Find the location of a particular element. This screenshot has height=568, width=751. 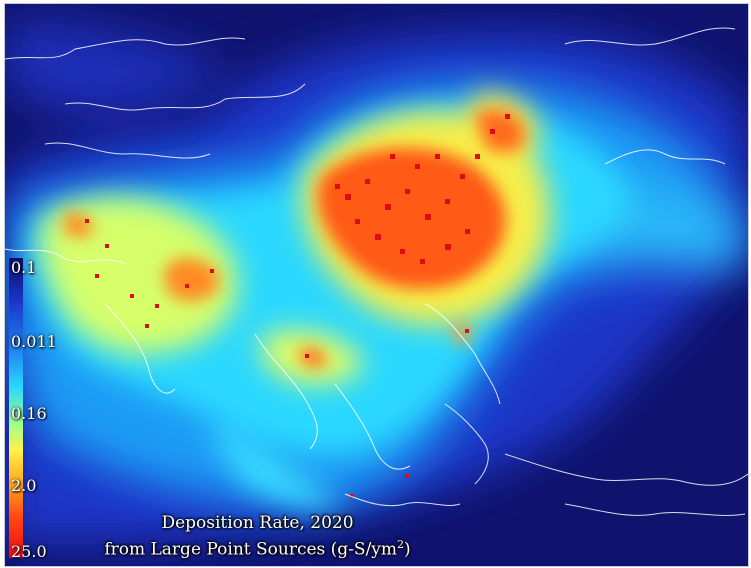

caption-units-superscript: 2 is located at coordinates (401, 544).